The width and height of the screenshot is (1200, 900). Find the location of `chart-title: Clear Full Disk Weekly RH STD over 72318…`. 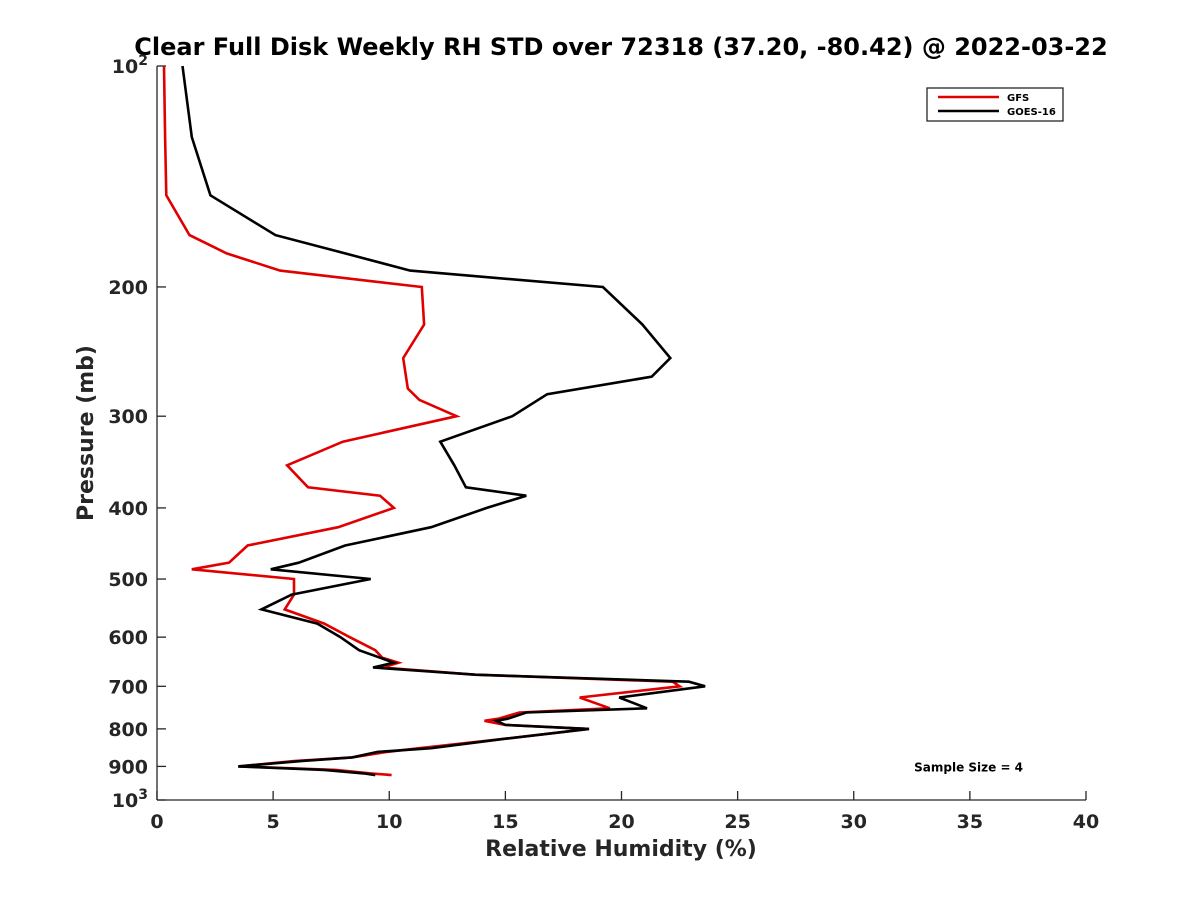

chart-title: Clear Full Disk Weekly RH STD over 72318… is located at coordinates (620, 47).